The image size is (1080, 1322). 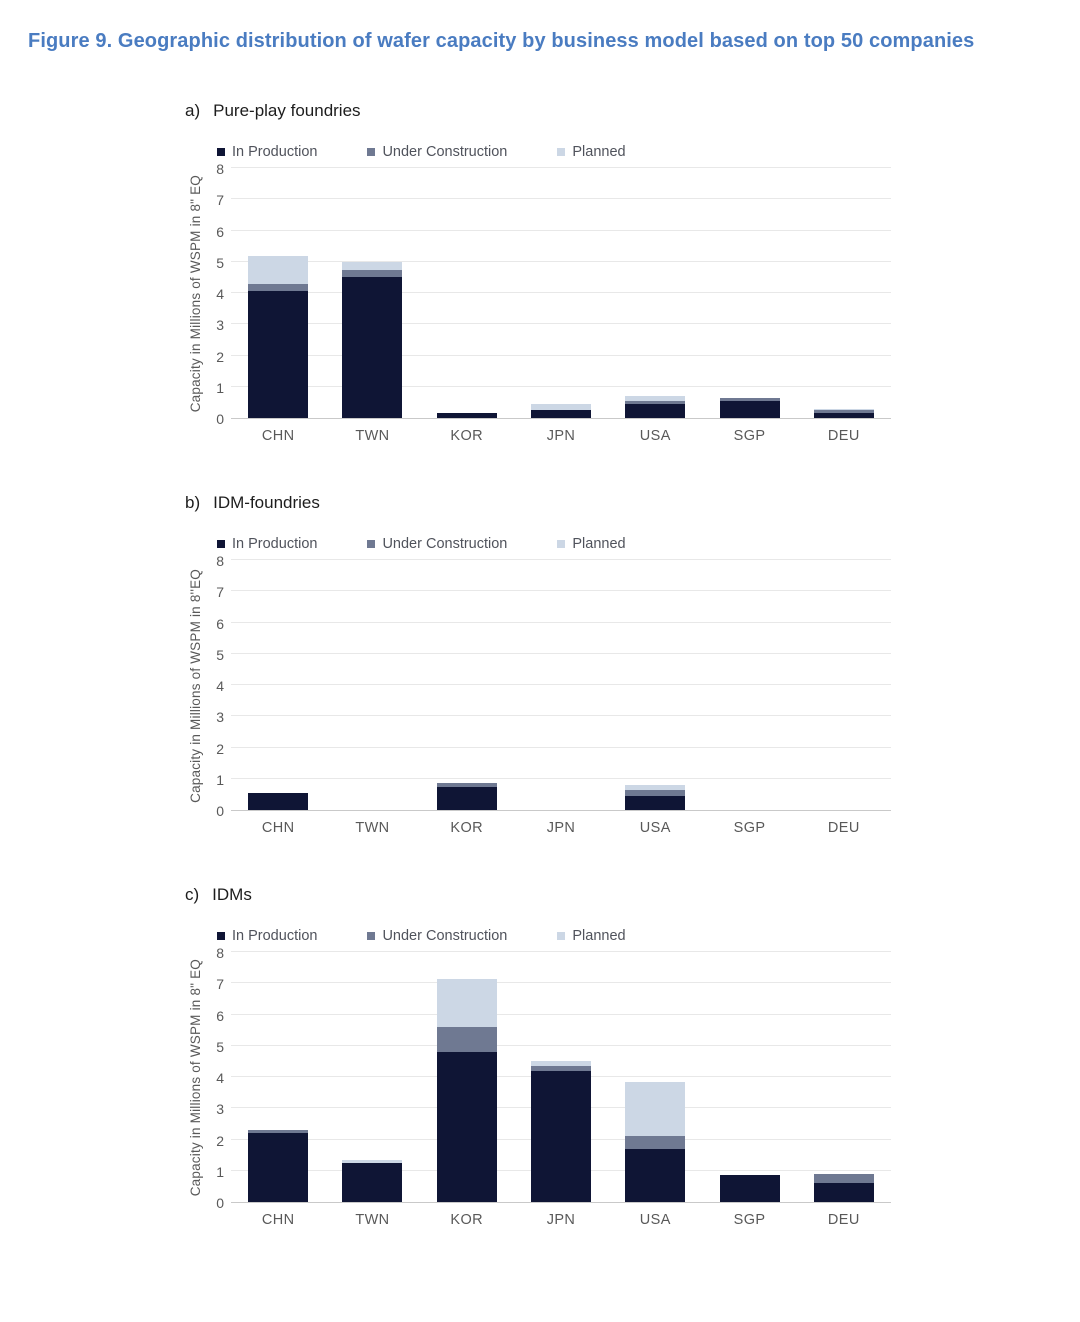 What do you see at coordinates (220, 953) in the screenshot?
I see `y-tick-label: 8` at bounding box center [220, 953].